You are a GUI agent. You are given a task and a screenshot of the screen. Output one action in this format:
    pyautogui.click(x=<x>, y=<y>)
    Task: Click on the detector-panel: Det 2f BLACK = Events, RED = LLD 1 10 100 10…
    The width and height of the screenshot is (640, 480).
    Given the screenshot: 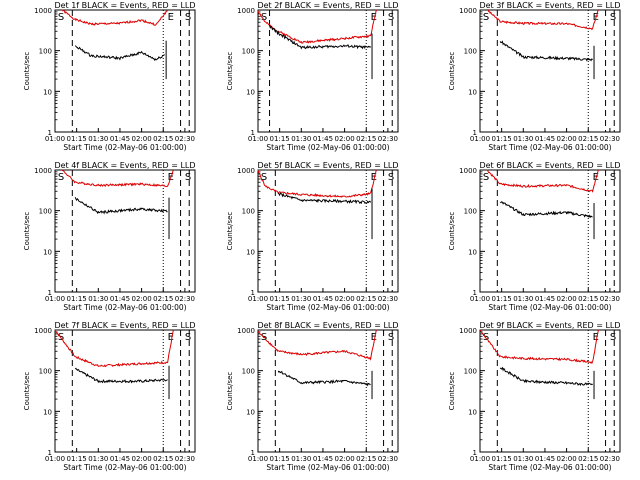 What is the action you would take?
    pyautogui.click(x=312, y=76)
    